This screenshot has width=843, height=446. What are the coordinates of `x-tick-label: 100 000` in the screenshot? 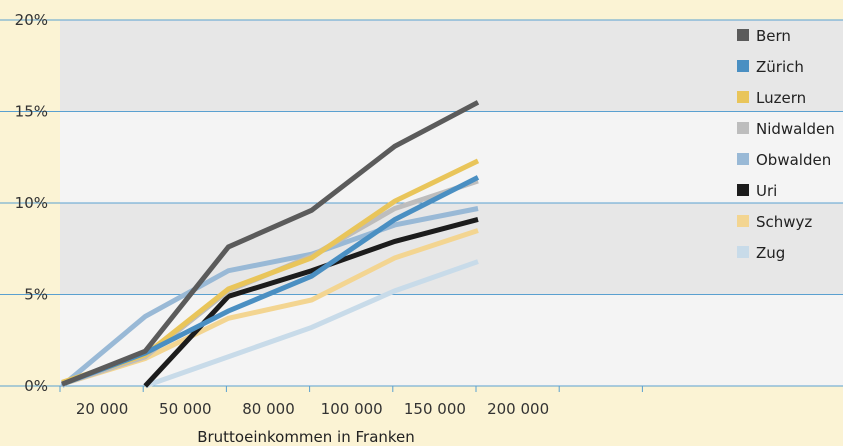 It's located at (352, 409).